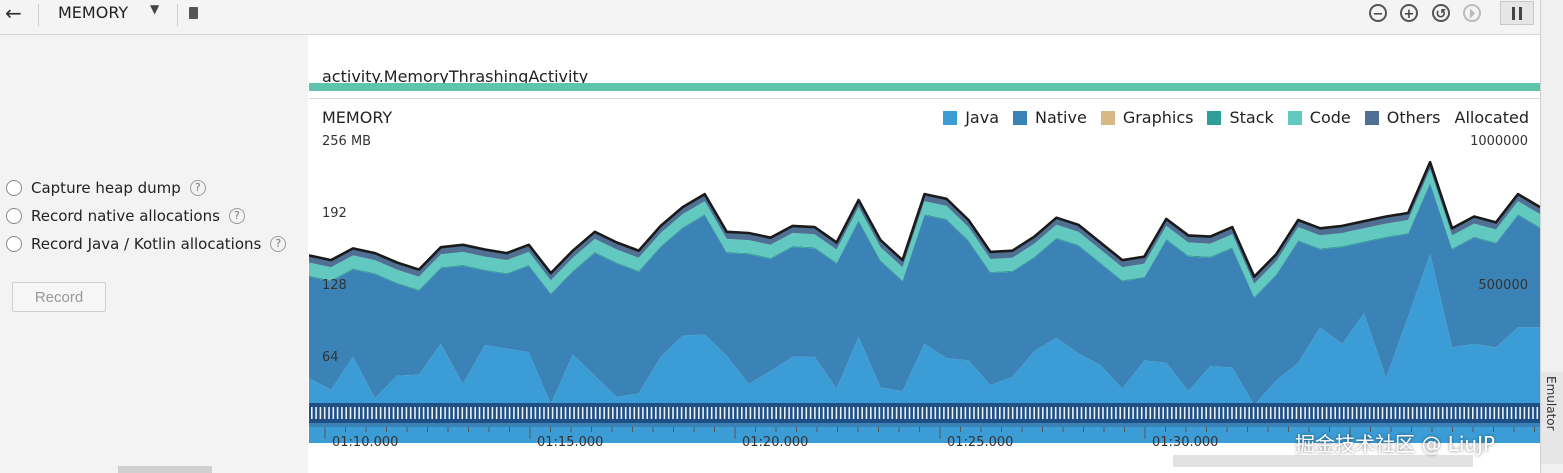  I want to click on legend-label: Others, so click(1413, 117).